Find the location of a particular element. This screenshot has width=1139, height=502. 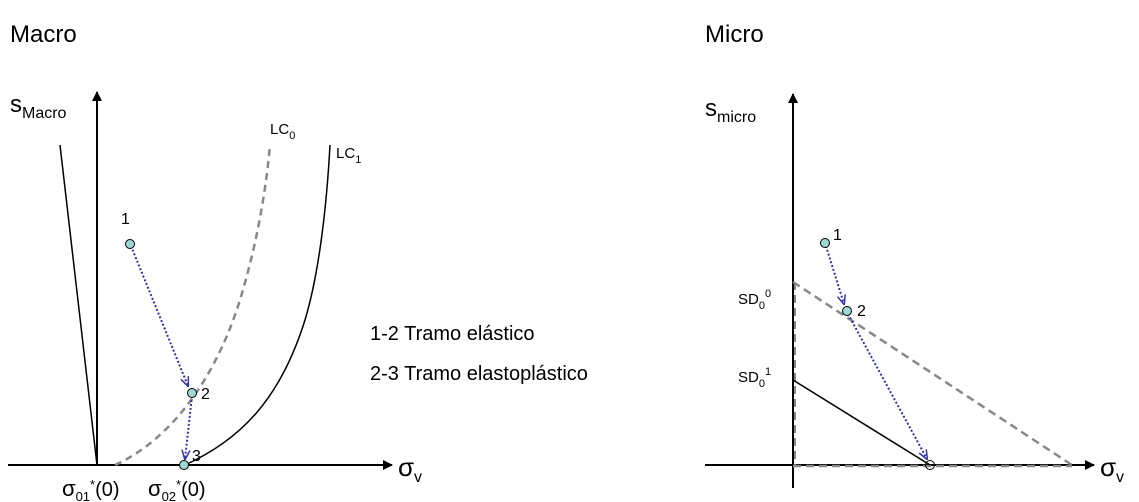

sd1-line is located at coordinates (861, 422).